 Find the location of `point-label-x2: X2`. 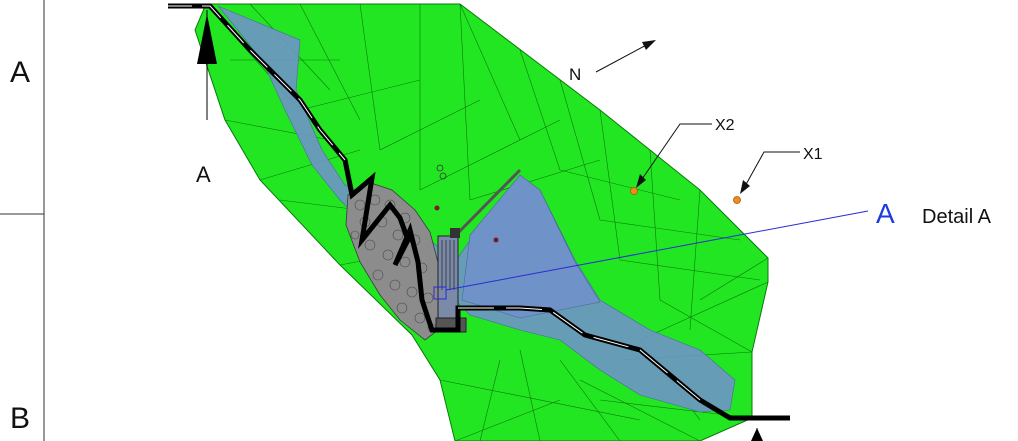

point-label-x2: X2 is located at coordinates (725, 125).